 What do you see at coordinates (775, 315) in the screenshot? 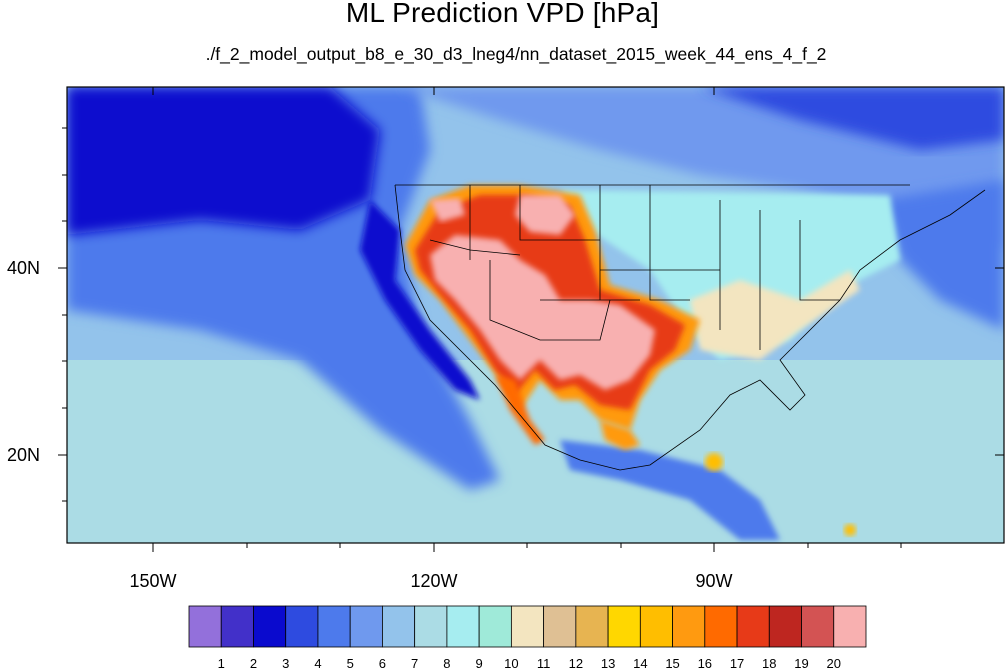
I see `east-tan` at bounding box center [775, 315].